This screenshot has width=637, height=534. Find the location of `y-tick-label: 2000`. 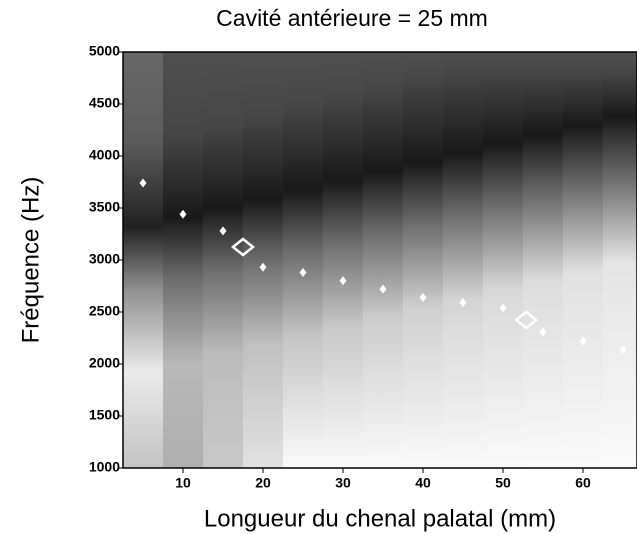

y-tick-label: 2000 is located at coordinates (104, 363).